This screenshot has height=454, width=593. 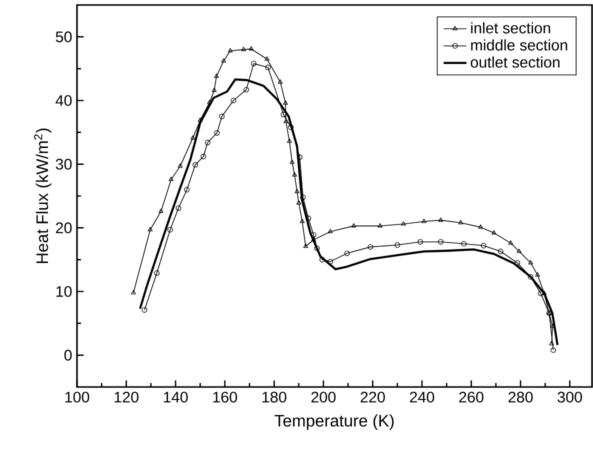 I want to click on x-axis-title: Temperature (K), so click(x=334, y=422).